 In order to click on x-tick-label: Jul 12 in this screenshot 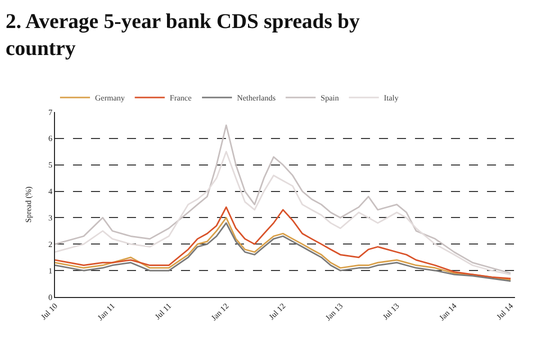, I will do `click(277, 311)`.